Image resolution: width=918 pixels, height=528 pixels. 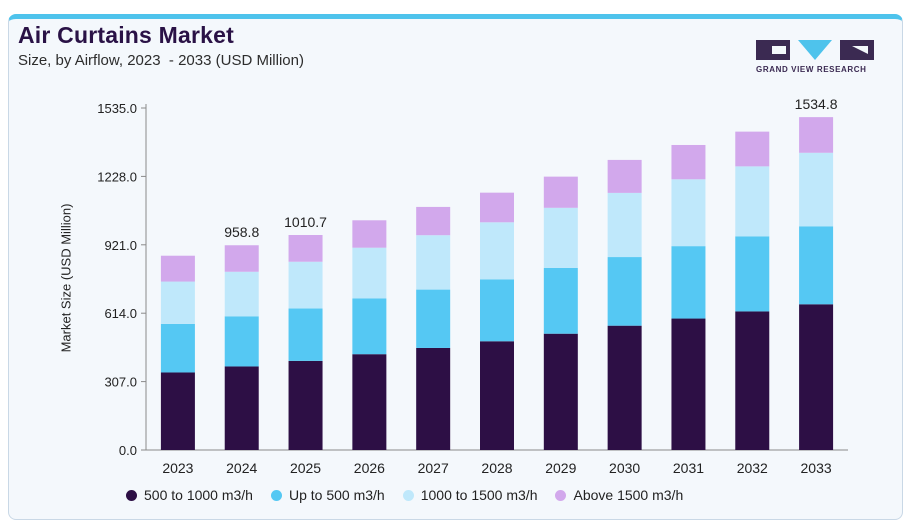 I want to click on legend-item: Up to 500 m3/h, so click(x=327, y=495).